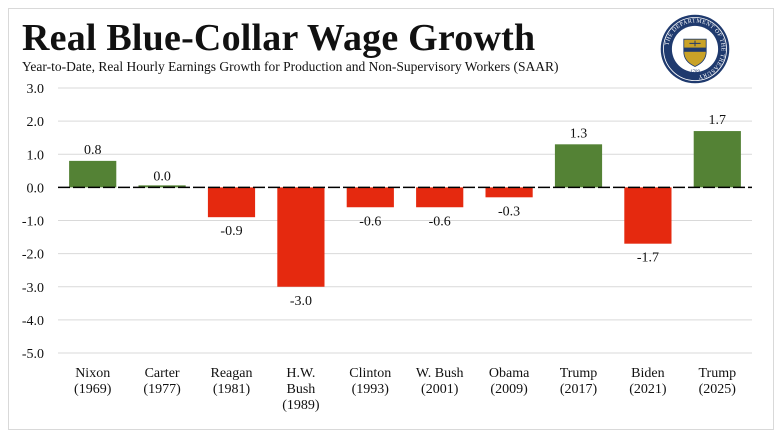 The width and height of the screenshot is (782, 440). Describe the element at coordinates (695, 72) in the screenshot. I see `seal-year: 1789` at that location.